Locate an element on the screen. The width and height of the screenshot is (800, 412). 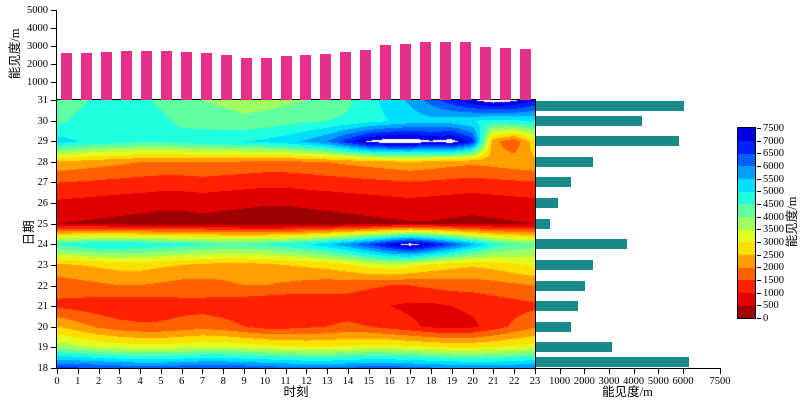
top-chart-y-tick-label: 5000 is located at coordinates (37, 10).